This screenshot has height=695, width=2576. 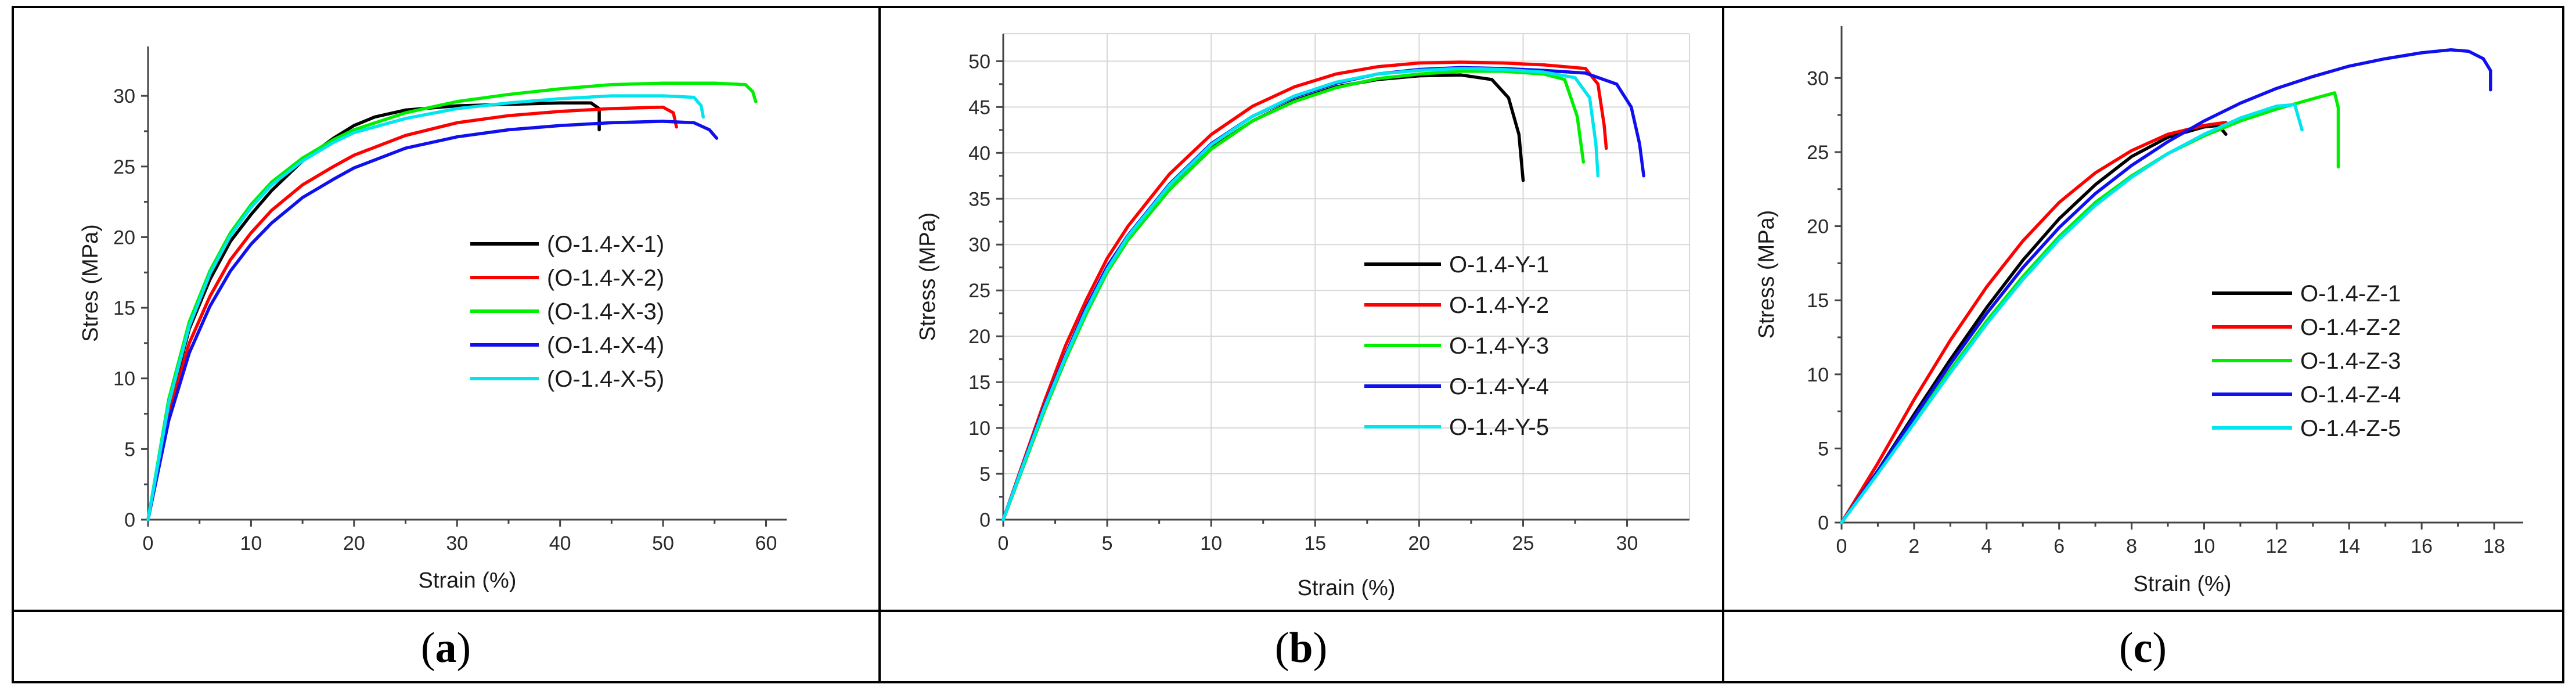 I want to click on caption-a: (a), so click(x=446, y=648).